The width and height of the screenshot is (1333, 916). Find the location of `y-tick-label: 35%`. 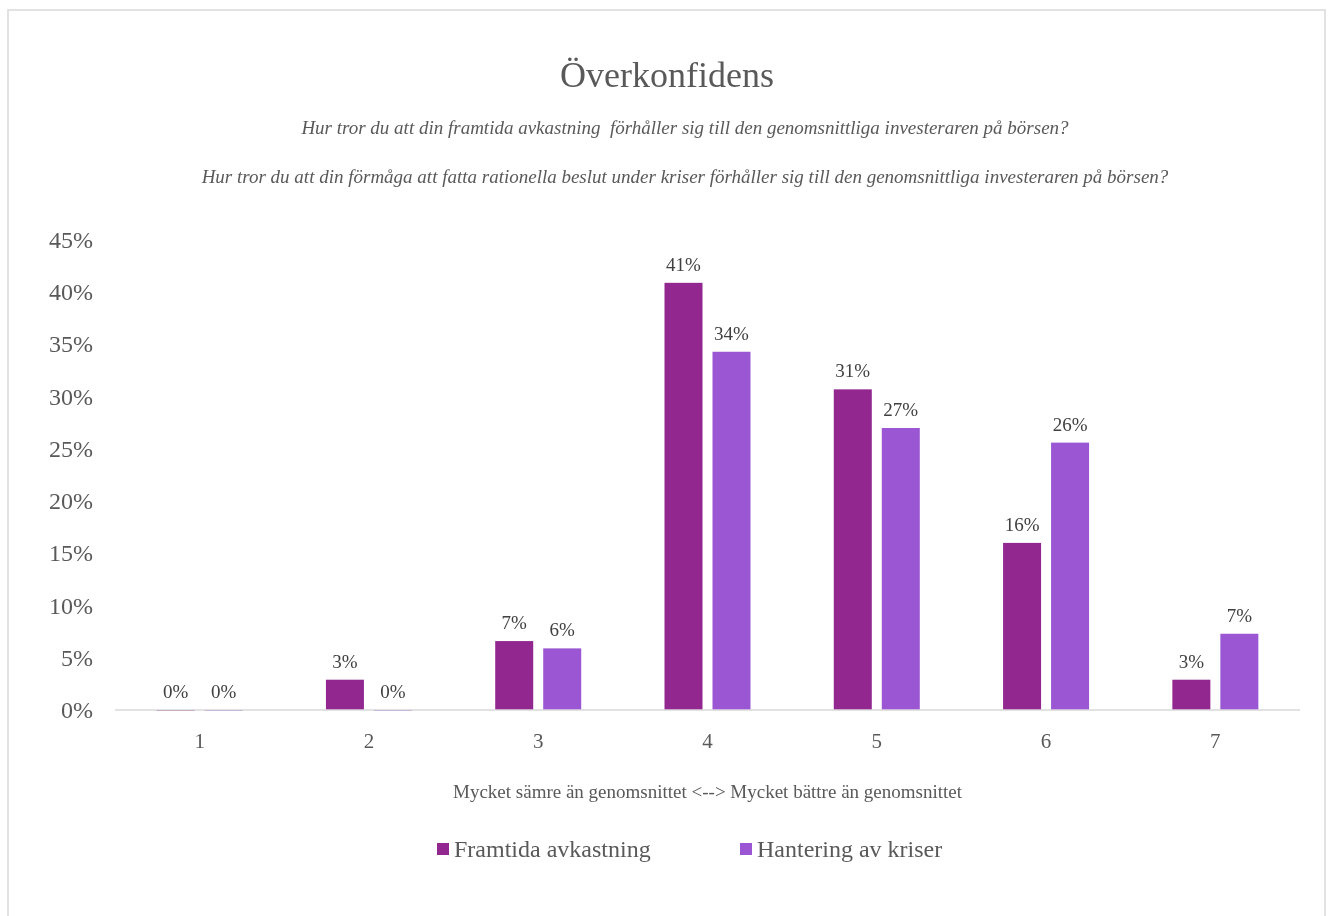

y-tick-label: 35% is located at coordinates (71, 344).